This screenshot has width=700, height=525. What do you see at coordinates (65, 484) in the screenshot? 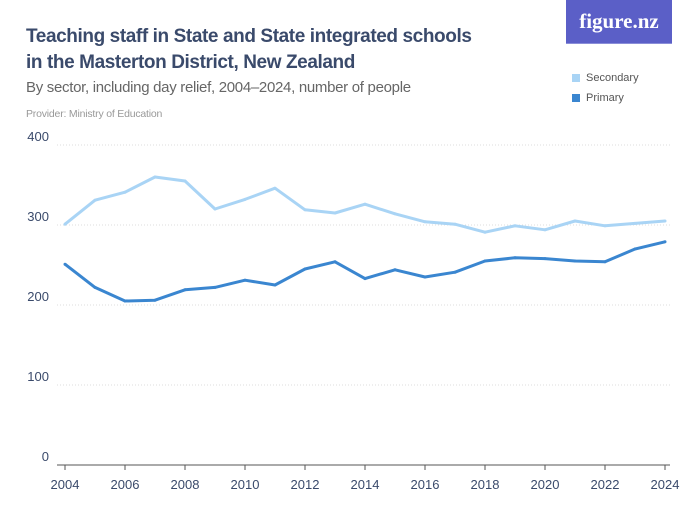
I see `x-tick-label: 2004` at bounding box center [65, 484].